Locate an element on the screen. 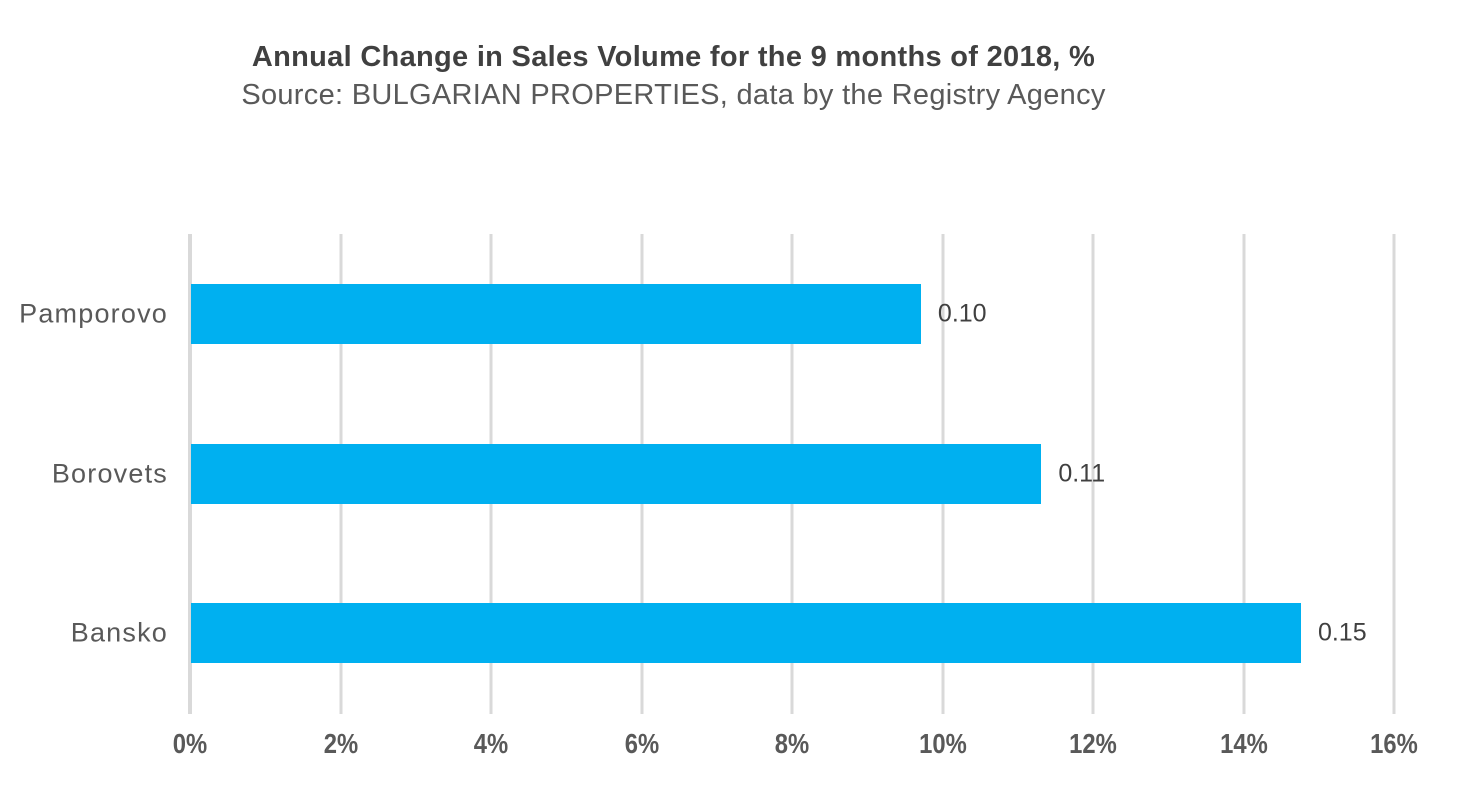  category-label: Pamporovo is located at coordinates (93, 313).